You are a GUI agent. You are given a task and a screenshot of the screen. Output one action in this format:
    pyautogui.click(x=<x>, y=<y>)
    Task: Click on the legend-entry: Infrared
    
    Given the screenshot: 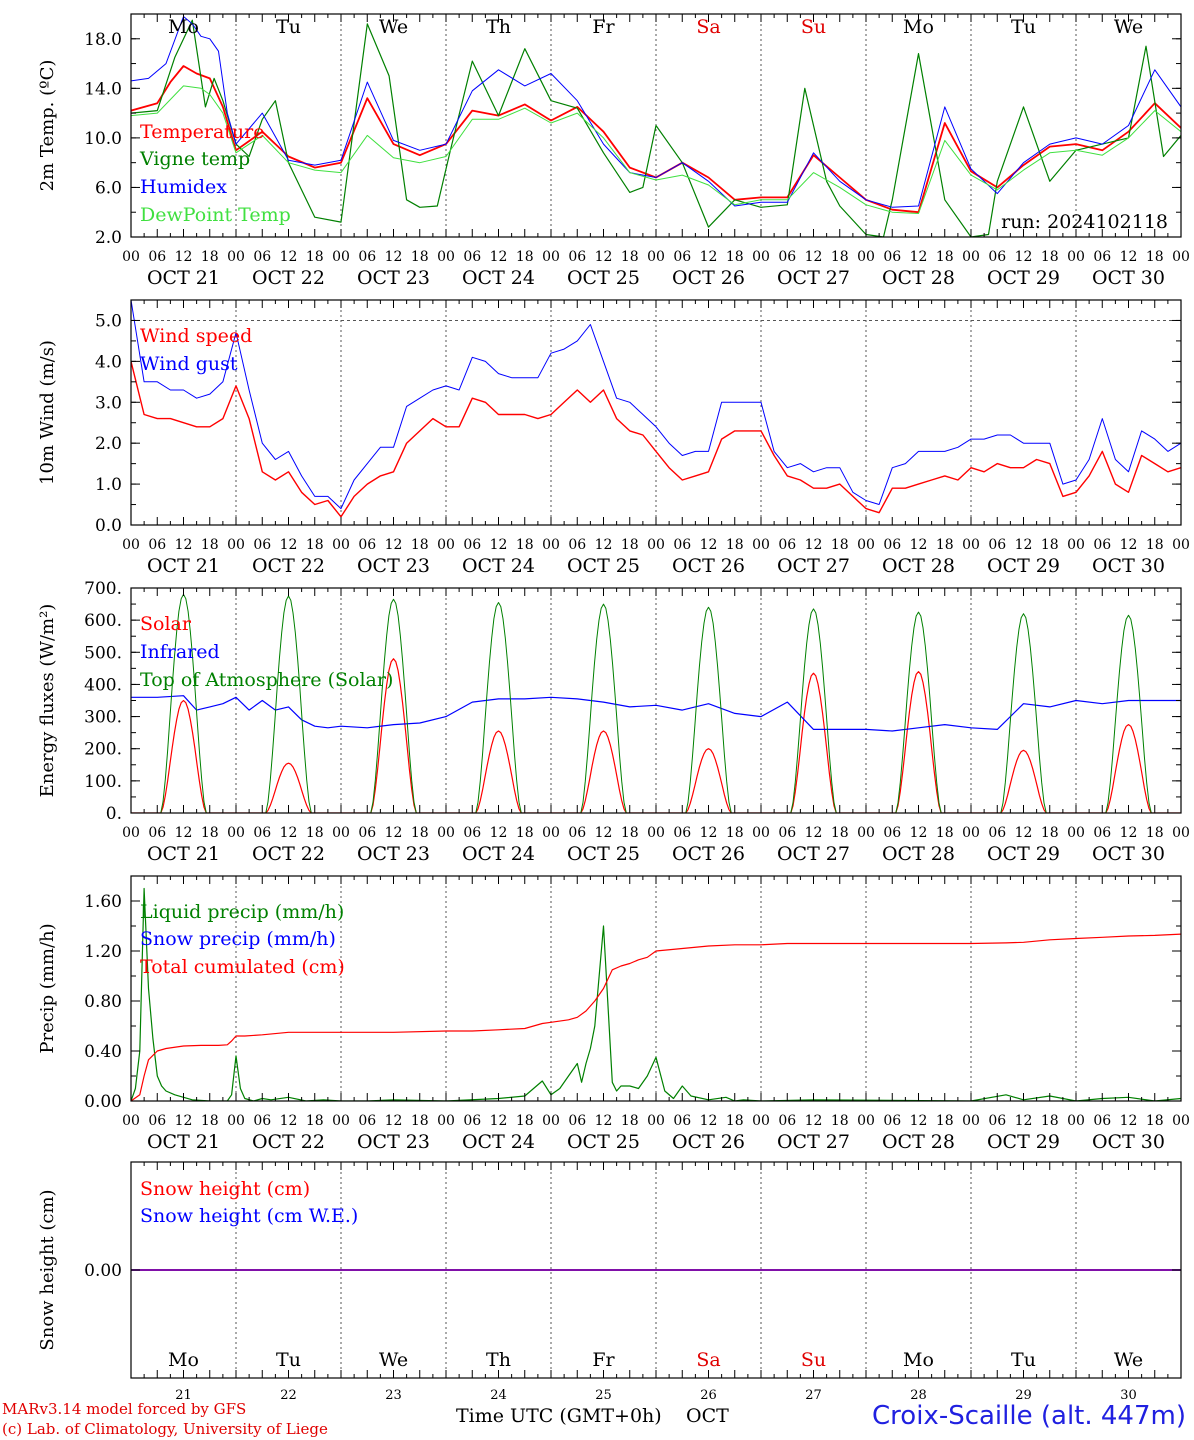 What is the action you would take?
    pyautogui.click(x=180, y=652)
    